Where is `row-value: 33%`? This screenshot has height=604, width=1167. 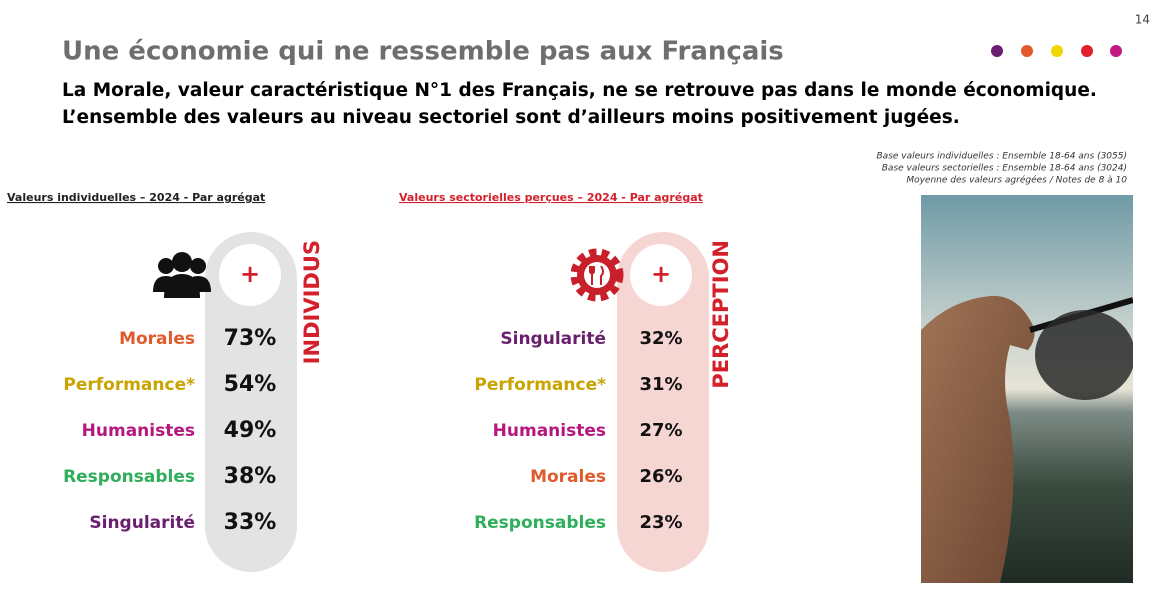 row-value: 33% is located at coordinates (250, 522).